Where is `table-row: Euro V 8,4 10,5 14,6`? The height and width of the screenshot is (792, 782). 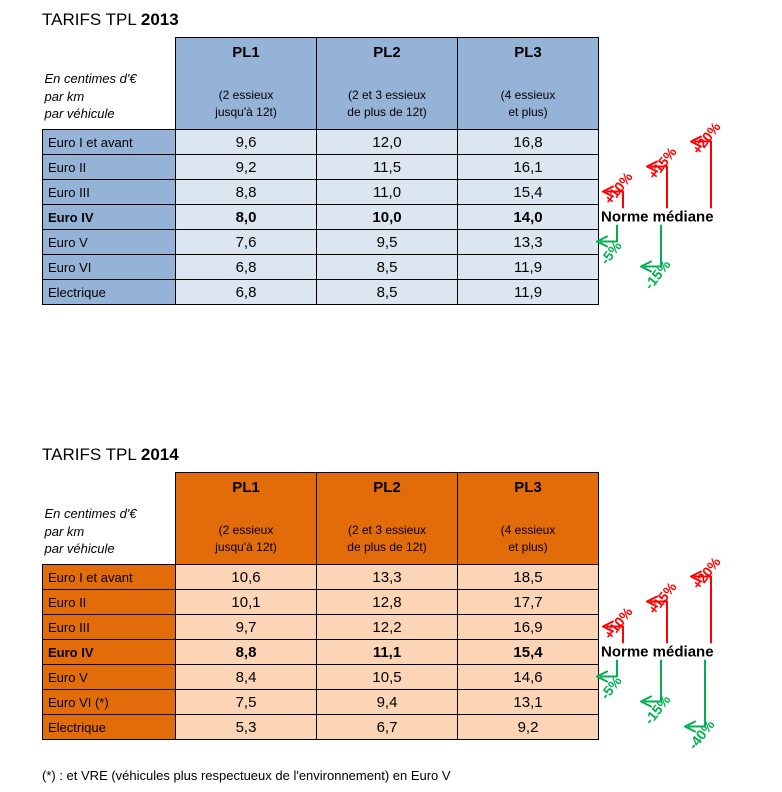
table-row: Euro V 8,4 10,5 14,6 is located at coordinates (320, 677).